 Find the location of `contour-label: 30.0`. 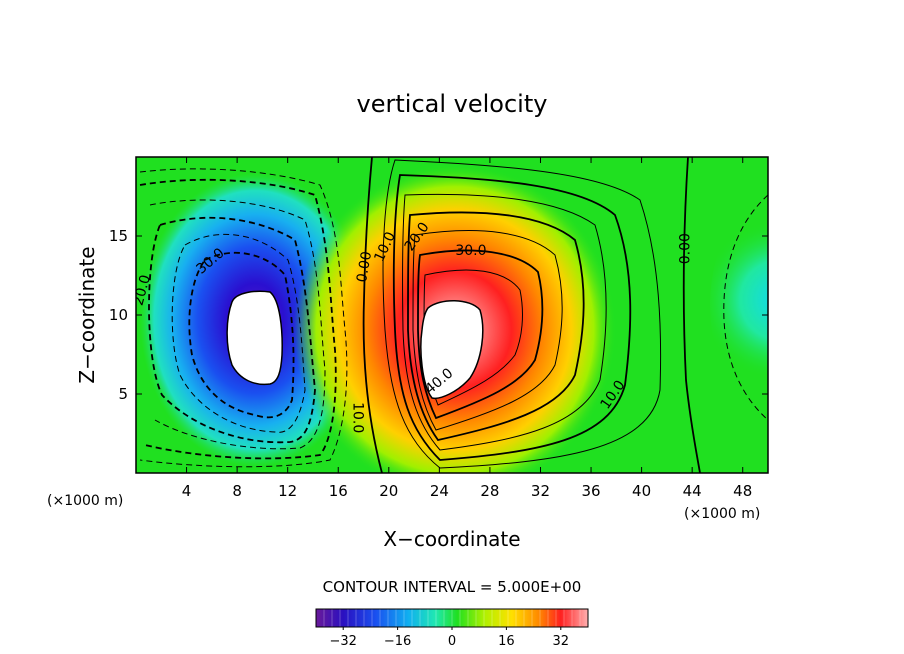

contour-label: 30.0 is located at coordinates (470, 251).